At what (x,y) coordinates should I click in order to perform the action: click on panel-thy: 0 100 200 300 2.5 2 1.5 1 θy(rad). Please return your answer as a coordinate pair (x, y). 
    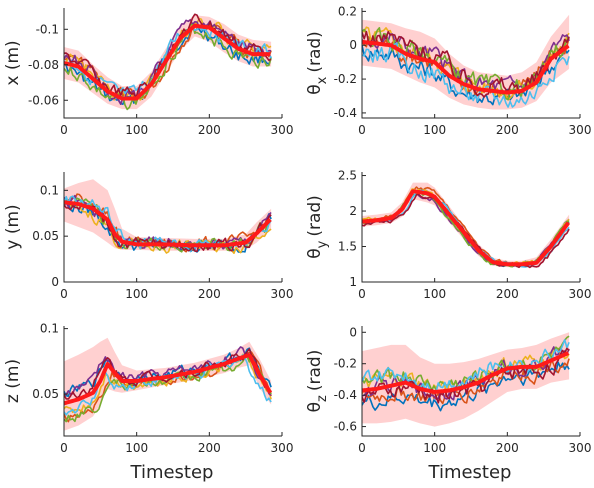
    Looking at the image, I should click on (448, 235).